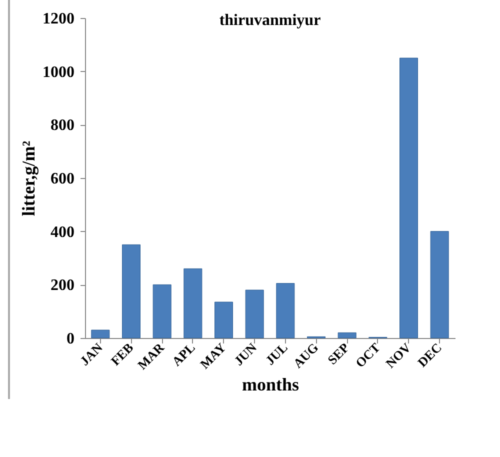 This screenshot has width=500, height=457. Describe the element at coordinates (62, 232) in the screenshot. I see `y-tick-label: 400` at that location.